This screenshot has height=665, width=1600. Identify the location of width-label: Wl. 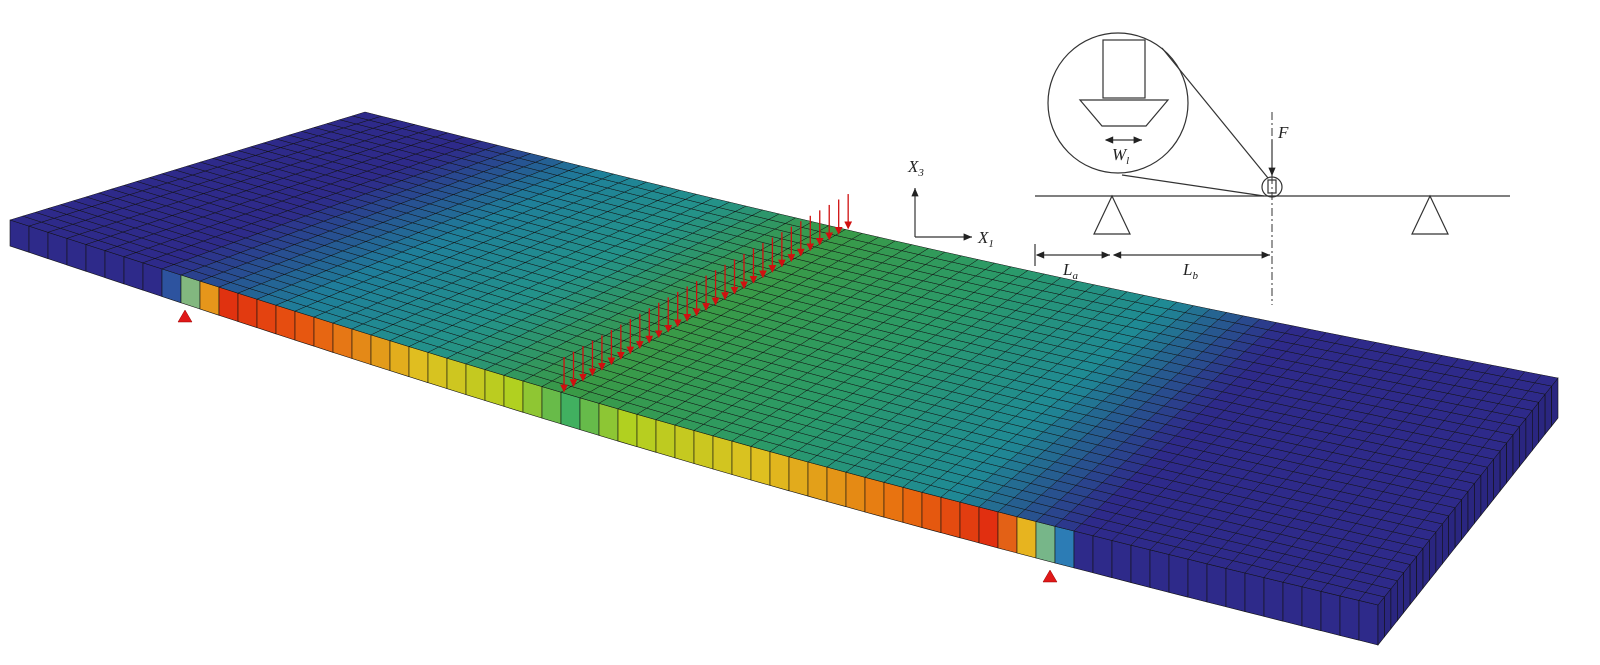
(1120, 156).